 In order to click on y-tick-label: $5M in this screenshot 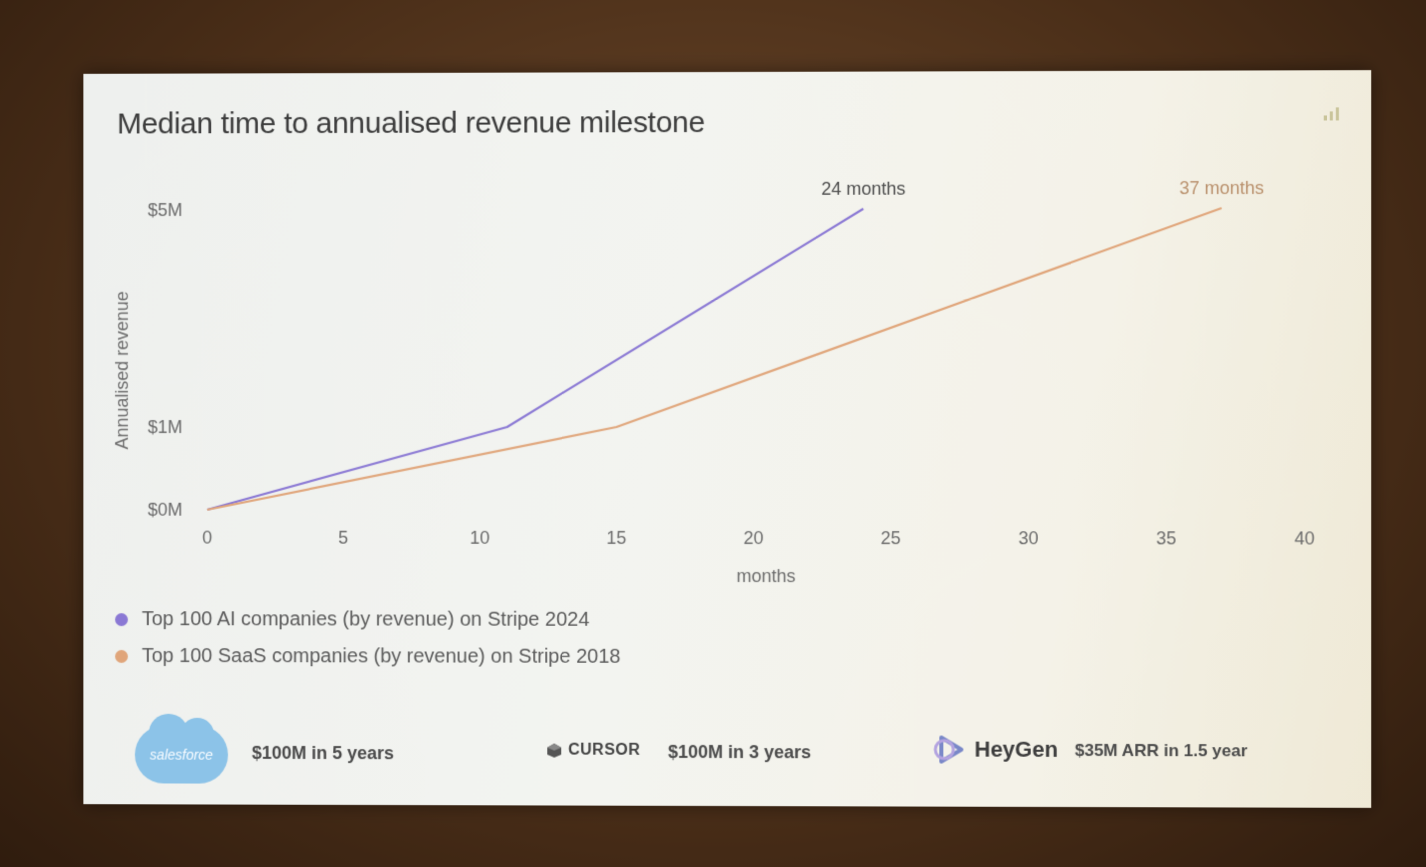, I will do `click(165, 210)`.